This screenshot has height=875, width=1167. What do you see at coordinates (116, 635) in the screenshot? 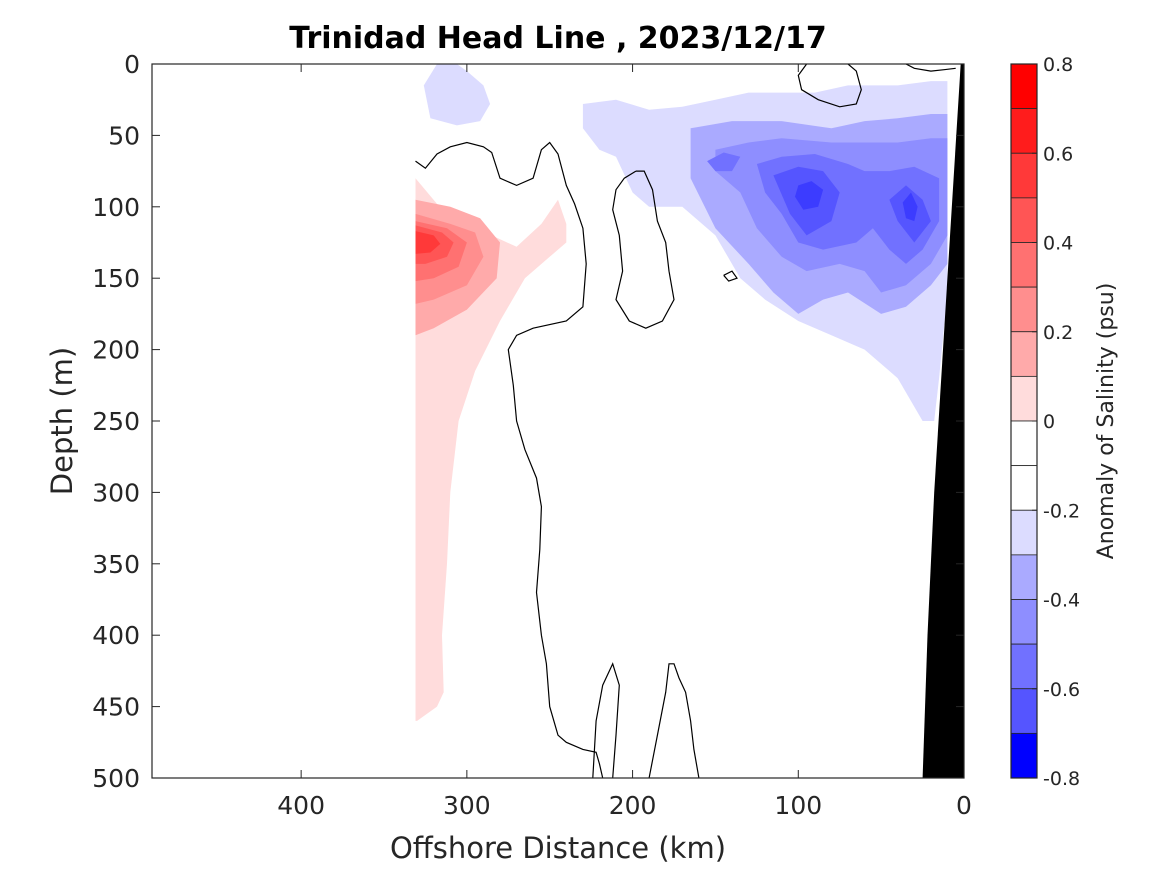
I see `y-tick-label: 400` at bounding box center [116, 635].